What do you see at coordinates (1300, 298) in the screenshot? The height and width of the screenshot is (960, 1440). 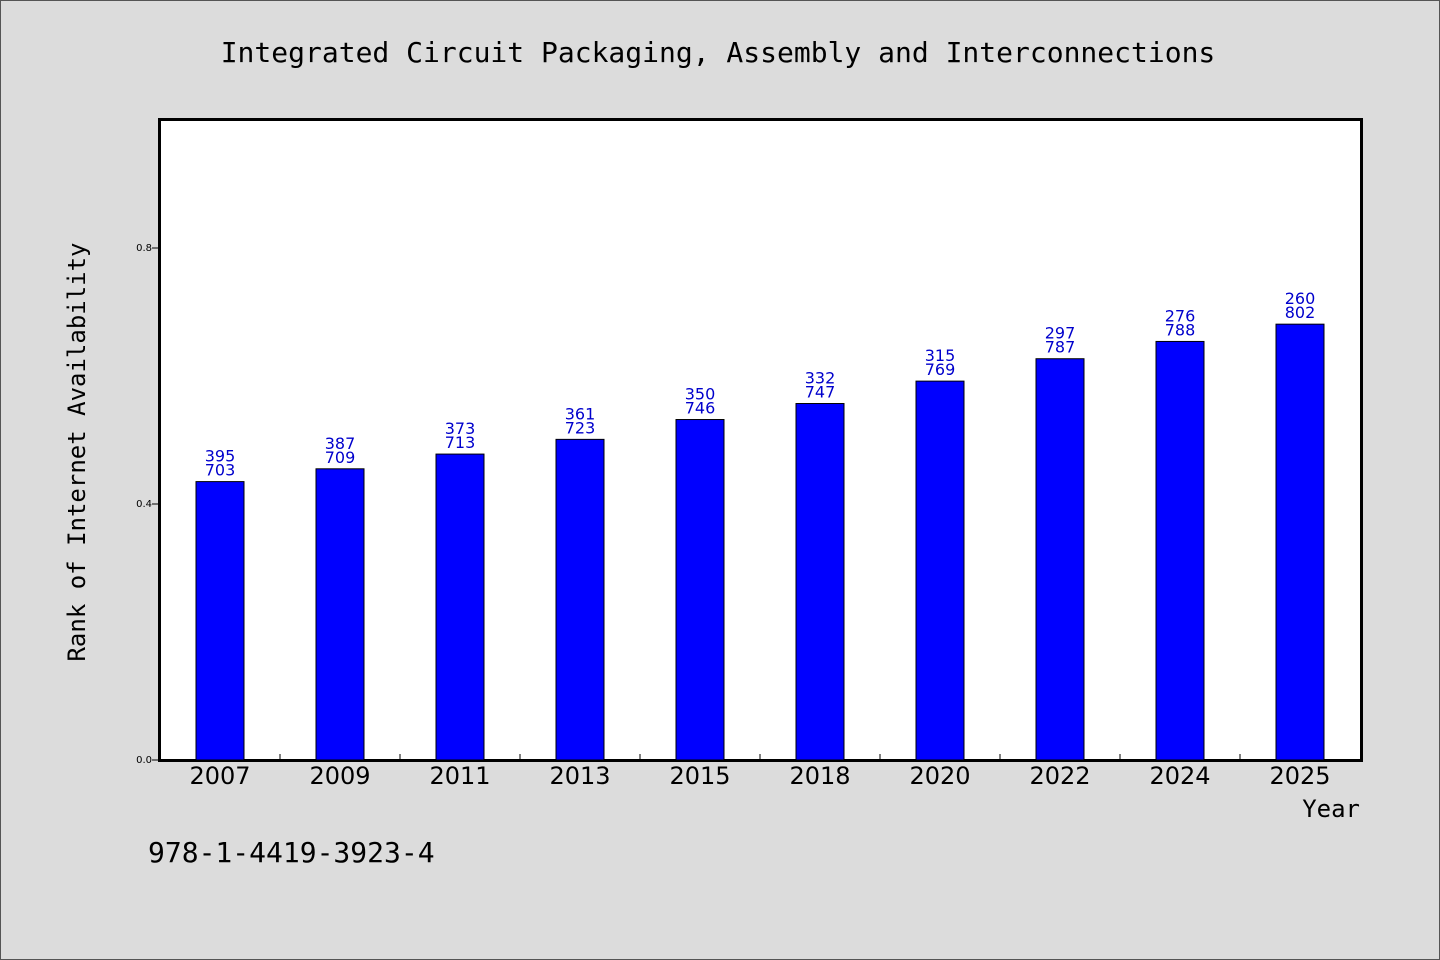 I see `bar-label-top: 260` at bounding box center [1300, 298].